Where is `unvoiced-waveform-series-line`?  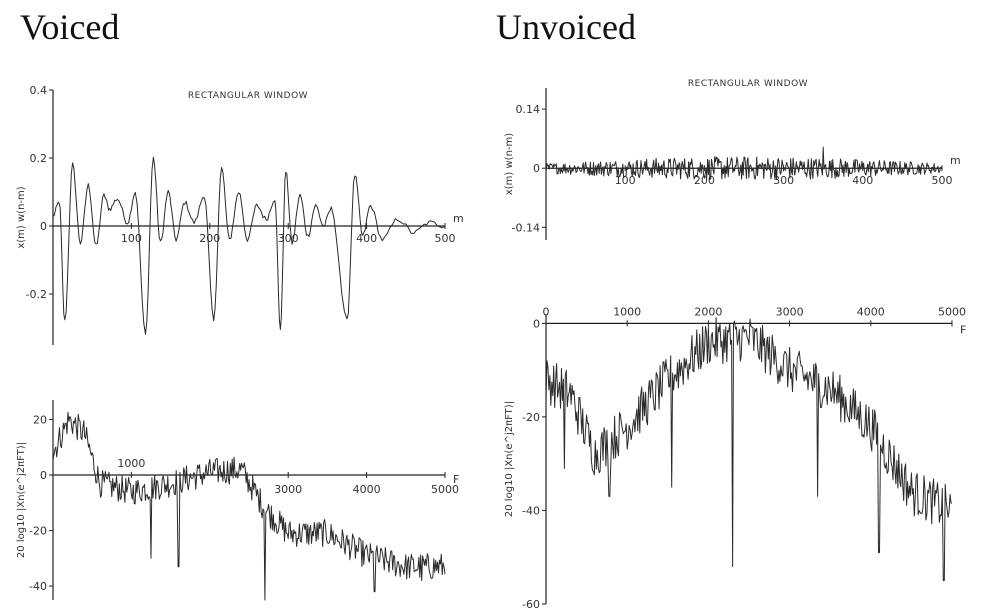
unvoiced-waveform-series-line is located at coordinates (744, 163).